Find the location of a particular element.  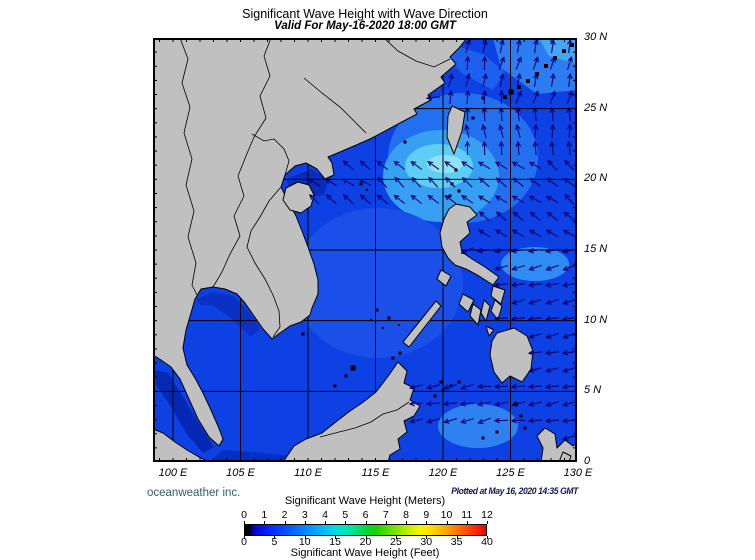

legend-feet-value: 35 is located at coordinates (456, 542).